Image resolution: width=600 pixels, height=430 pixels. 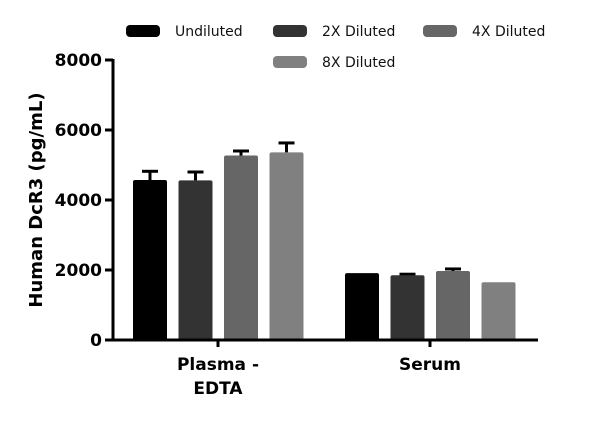 I want to click on legend-item: 4X Diluted, so click(x=484, y=32).